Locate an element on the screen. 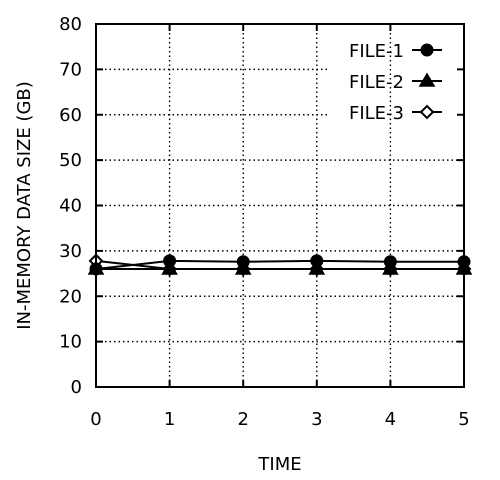 This screenshot has height=480, width=500. x-axis-label: TIME is located at coordinates (279, 464).